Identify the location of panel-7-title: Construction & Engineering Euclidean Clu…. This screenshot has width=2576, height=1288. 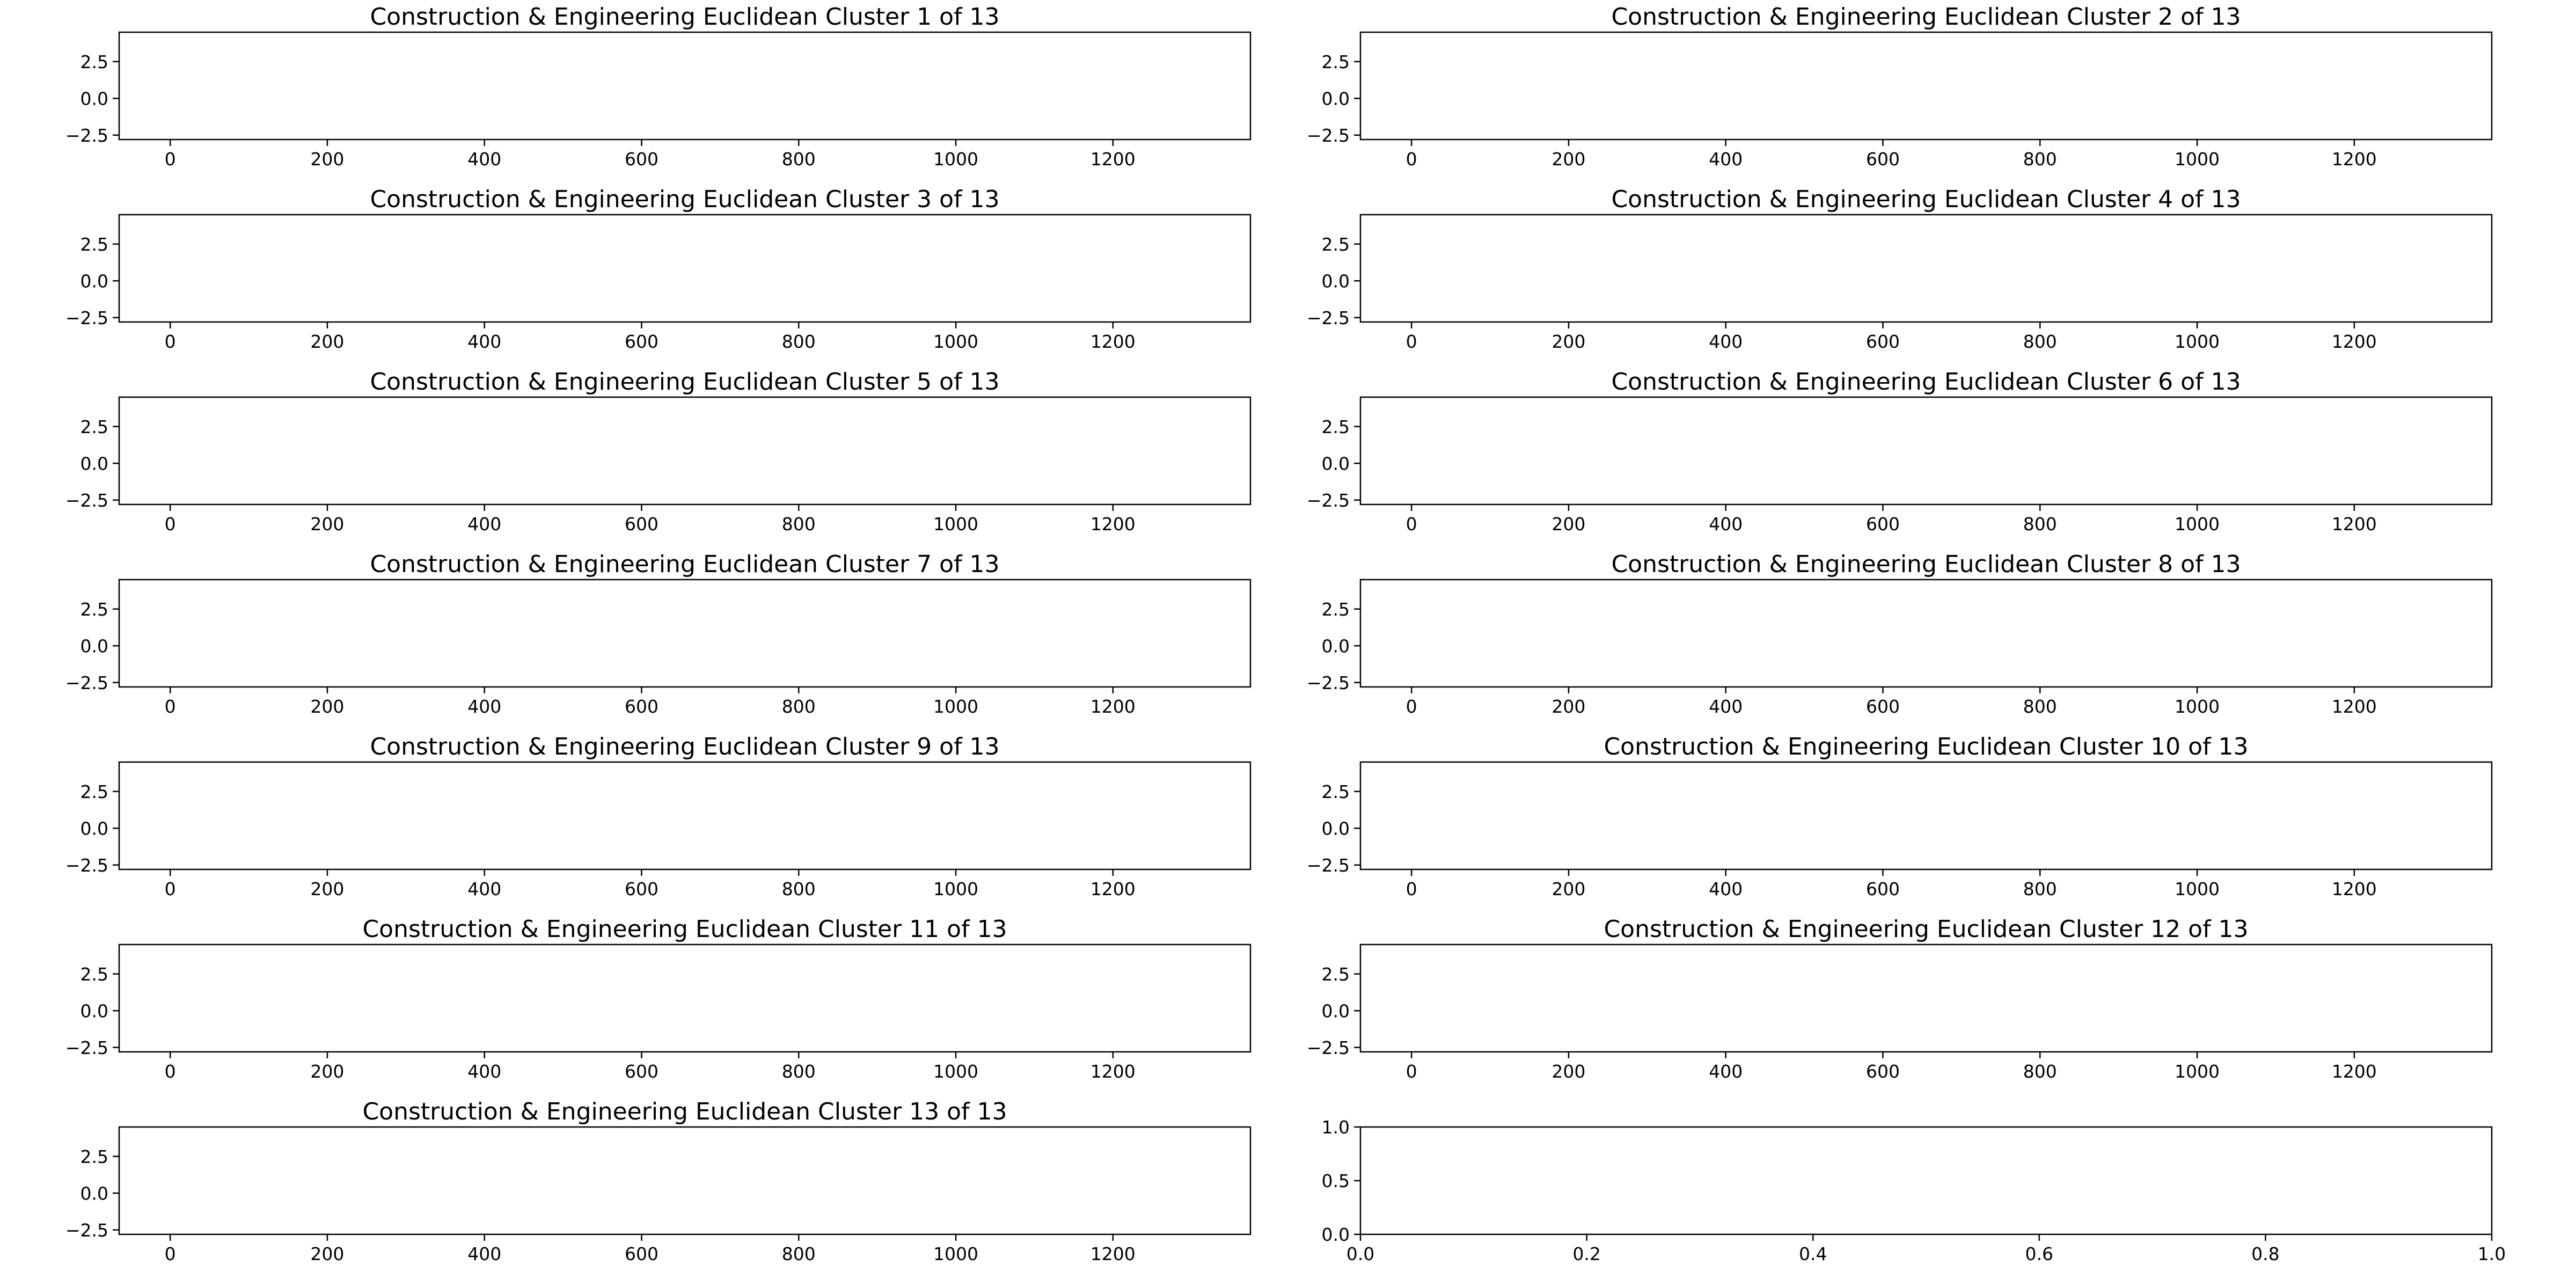
(684, 564).